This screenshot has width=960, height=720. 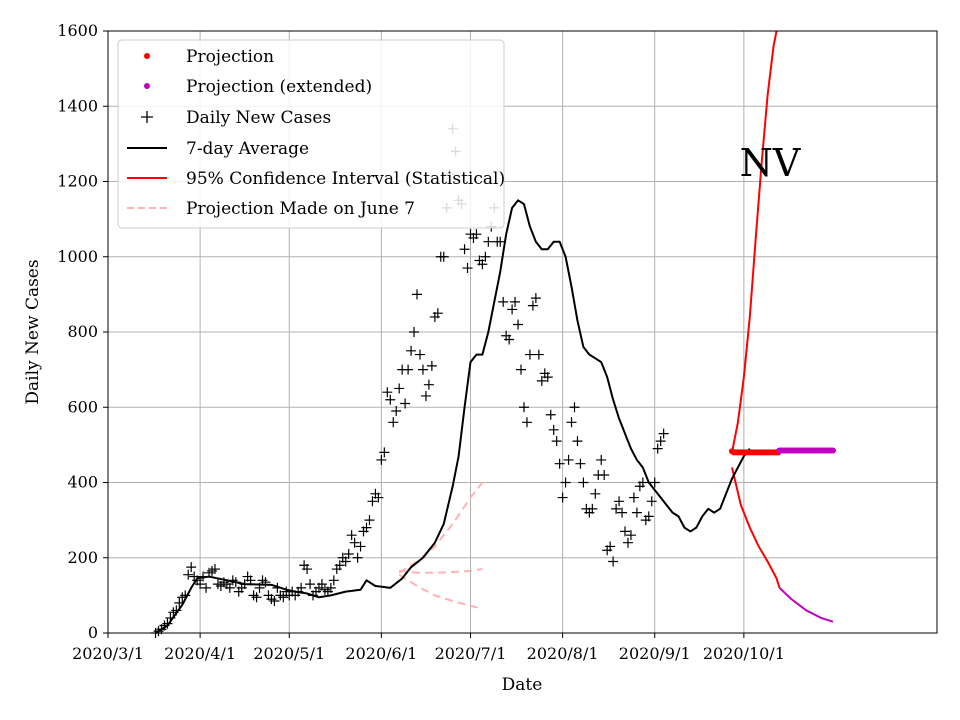 What do you see at coordinates (147, 86) in the screenshot?
I see `legend-projection-extended-marker` at bounding box center [147, 86].